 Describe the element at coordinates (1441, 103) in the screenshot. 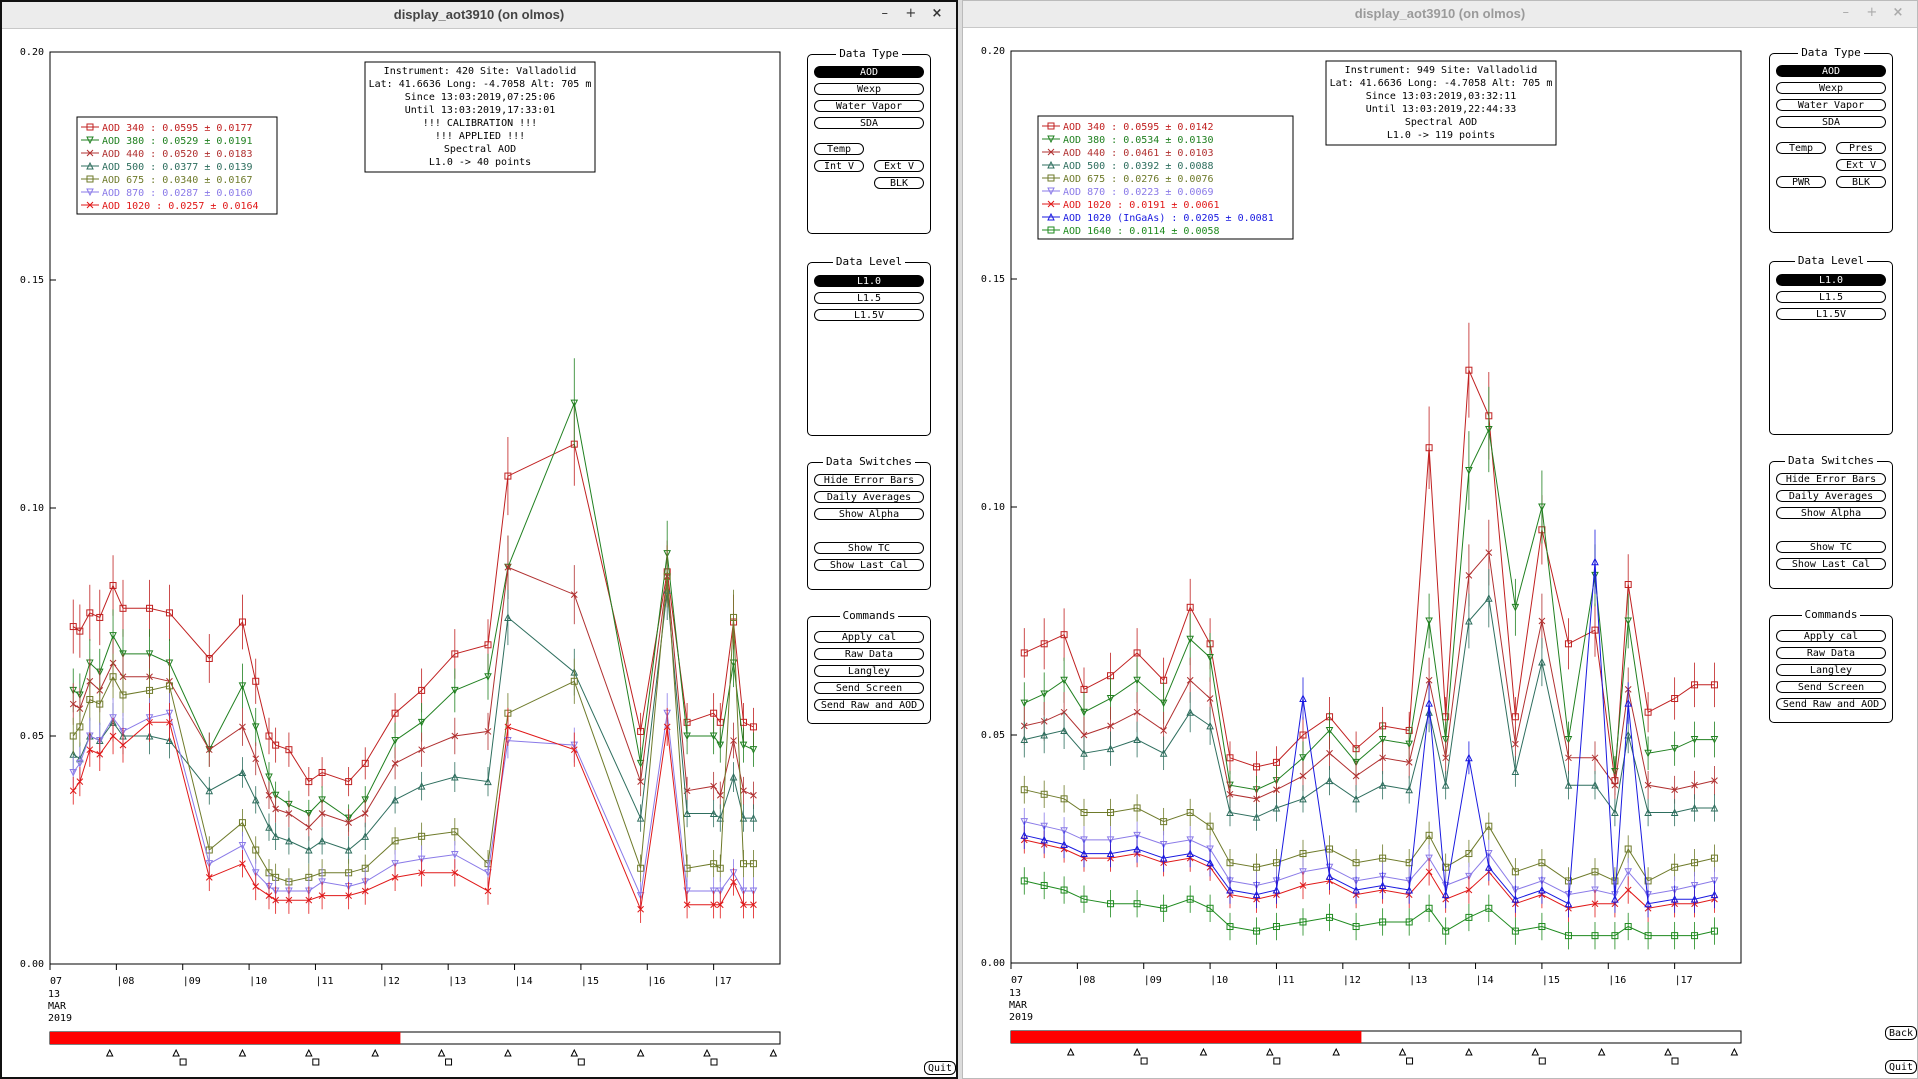

I see `info-box` at that location.